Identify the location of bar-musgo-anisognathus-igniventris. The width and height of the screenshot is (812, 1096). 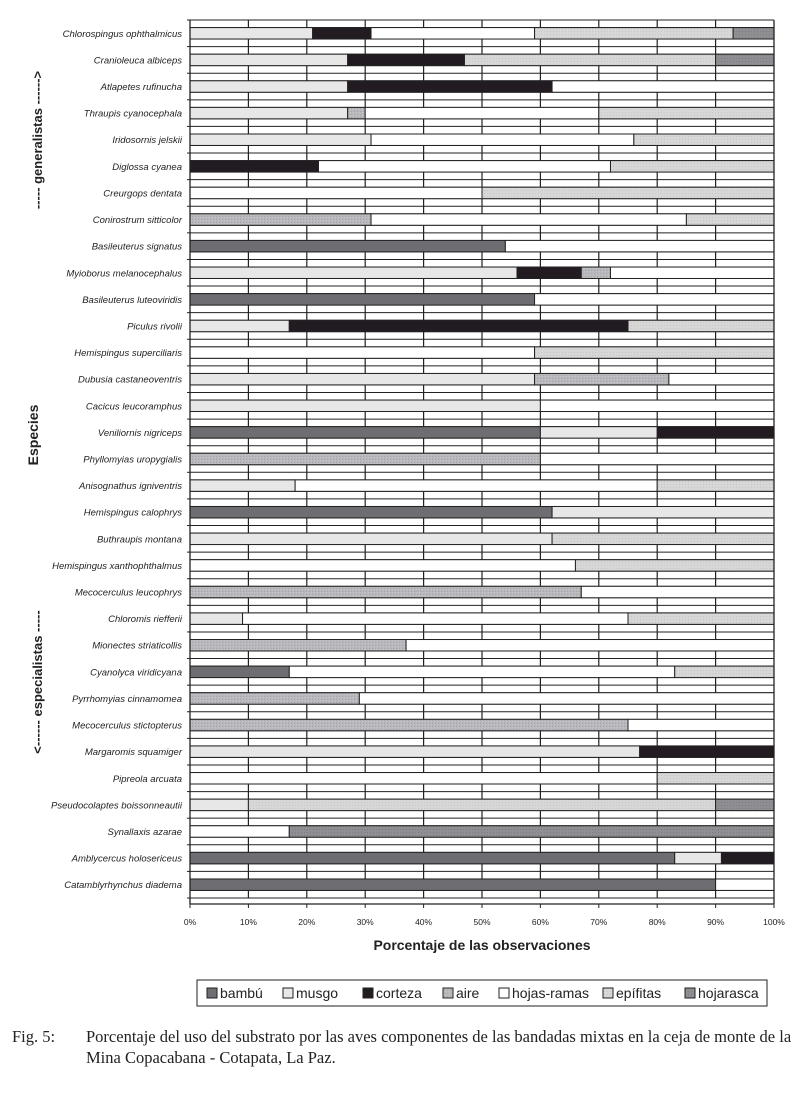
(242, 485).